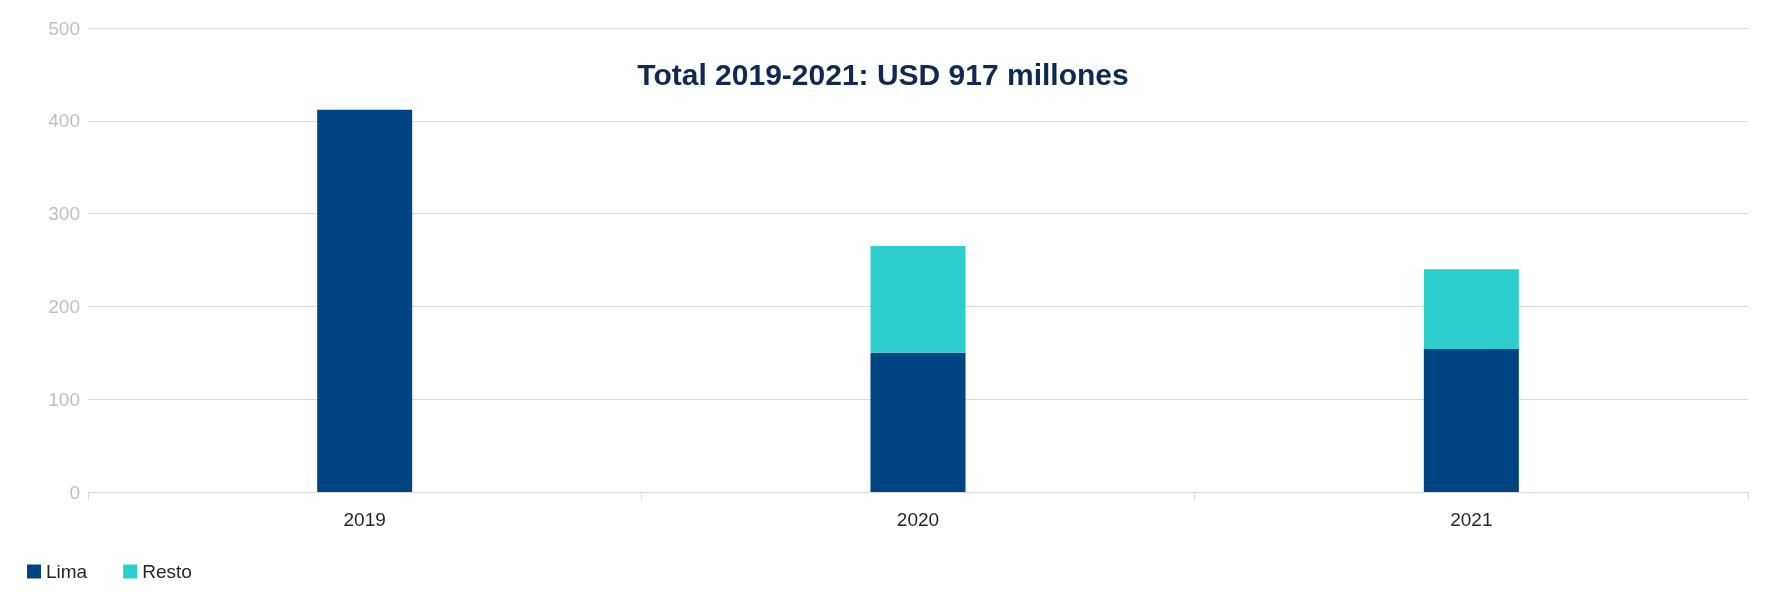 This screenshot has height=596, width=1766. Describe the element at coordinates (64, 121) in the screenshot. I see `y-tick-label: 400` at that location.